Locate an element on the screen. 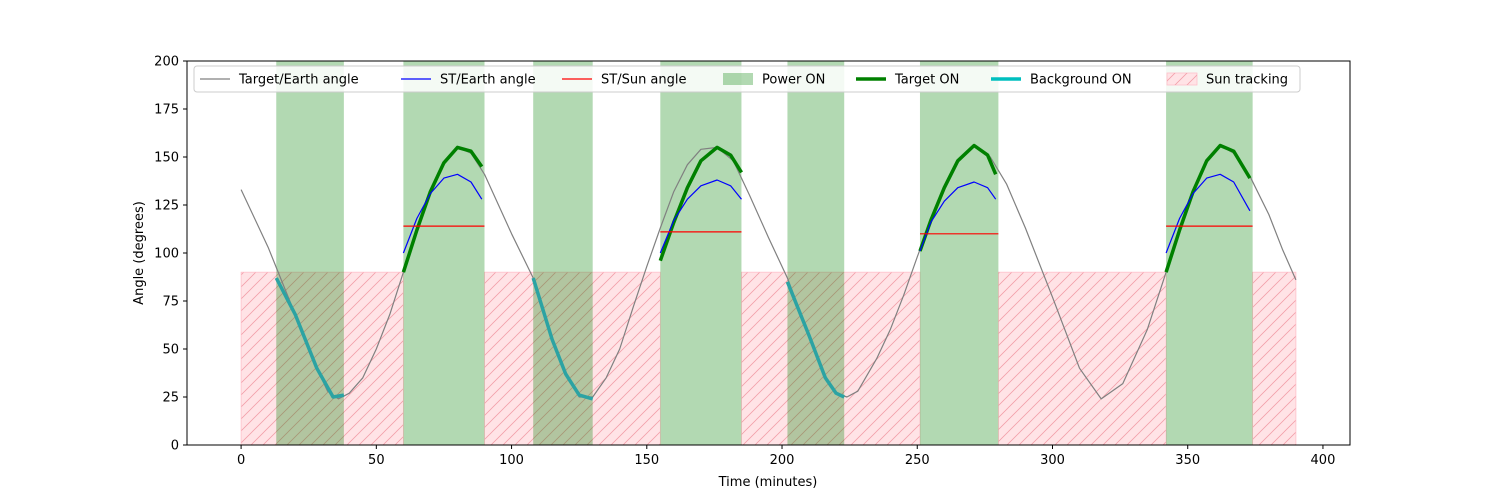 The height and width of the screenshot is (500, 1500). legend-swatch-hatch is located at coordinates (1182, 79).